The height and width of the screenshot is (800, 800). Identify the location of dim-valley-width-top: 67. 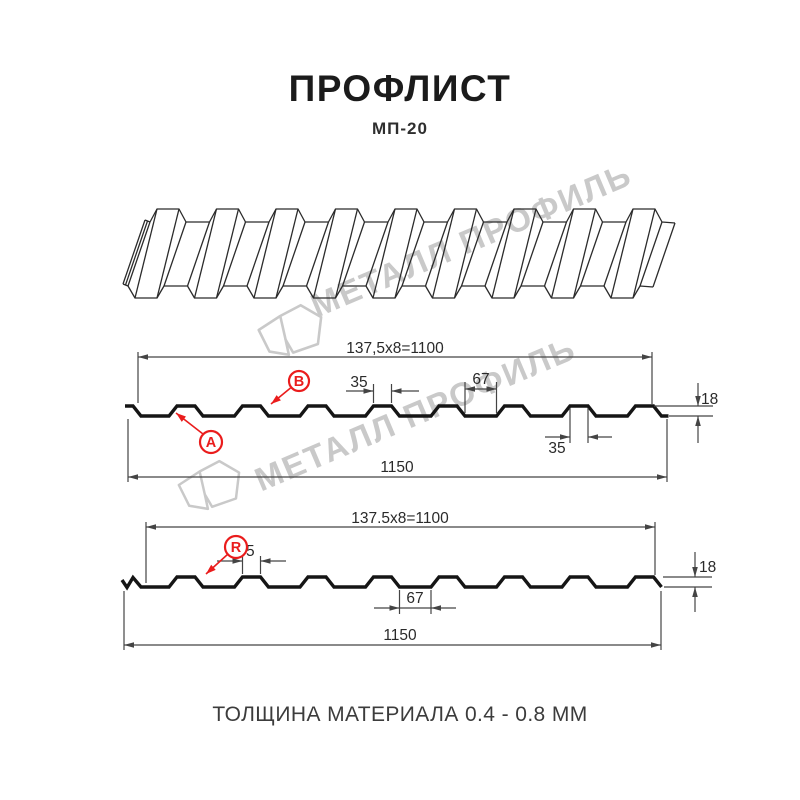
(480, 379).